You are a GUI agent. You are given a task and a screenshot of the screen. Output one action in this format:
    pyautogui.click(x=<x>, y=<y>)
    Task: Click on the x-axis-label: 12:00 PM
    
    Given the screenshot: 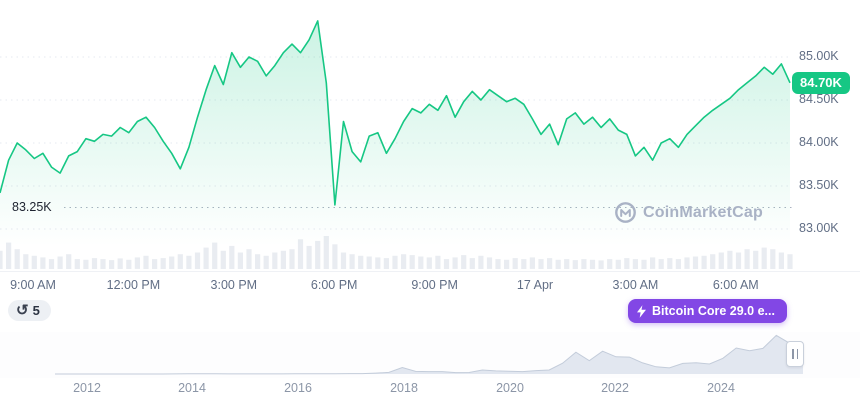 What is the action you would take?
    pyautogui.click(x=133, y=285)
    